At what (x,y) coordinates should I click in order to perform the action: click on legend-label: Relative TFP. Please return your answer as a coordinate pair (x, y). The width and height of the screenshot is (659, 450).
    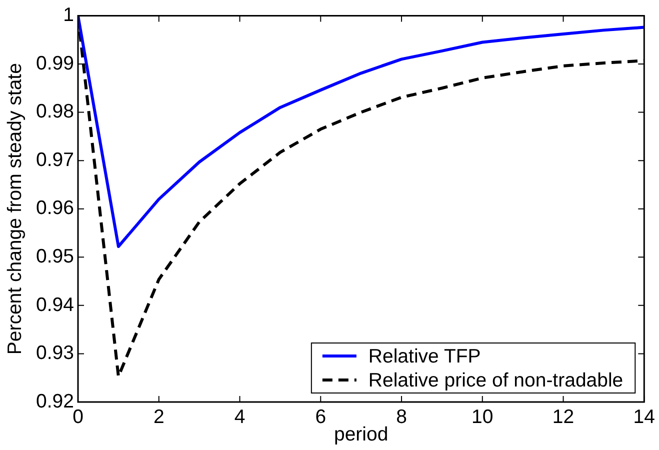
    Looking at the image, I should click on (424, 356).